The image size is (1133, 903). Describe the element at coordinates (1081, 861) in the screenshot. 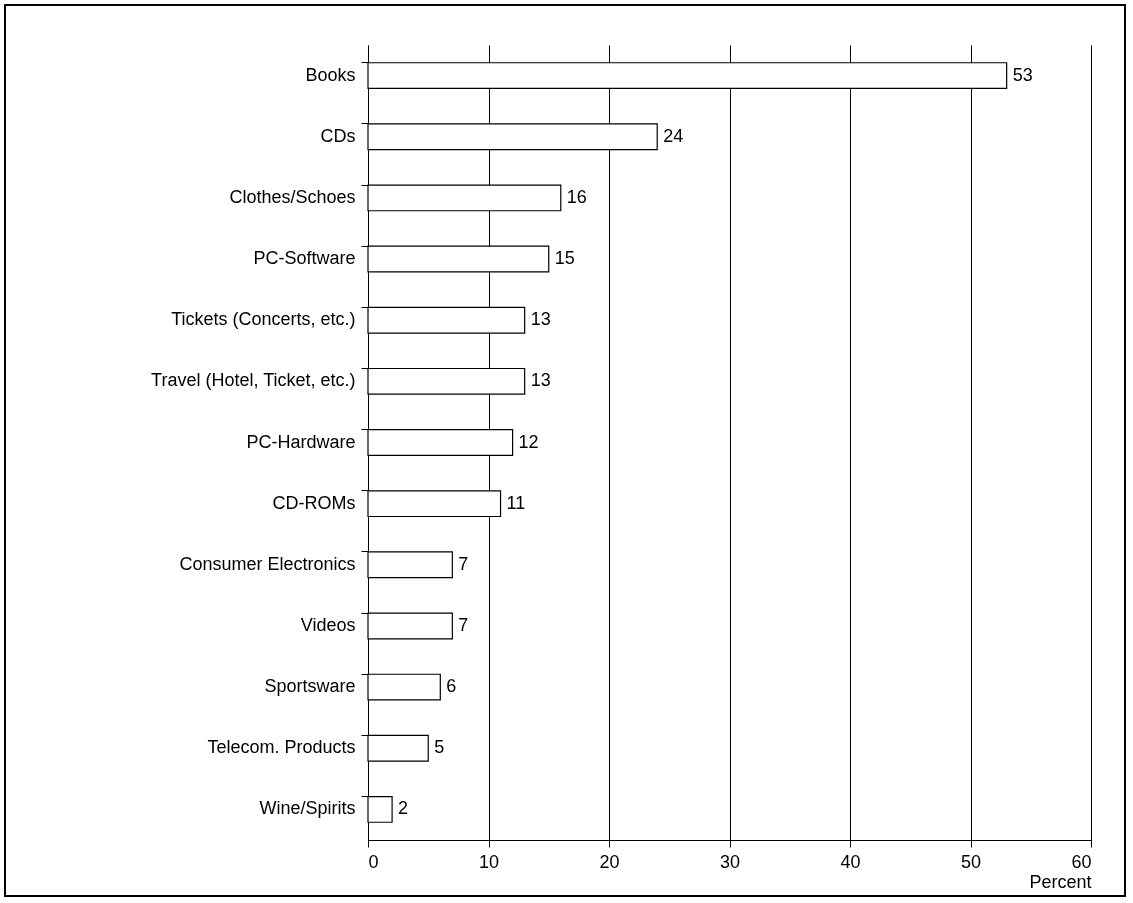

I see `x-tick-label: 60` at that location.